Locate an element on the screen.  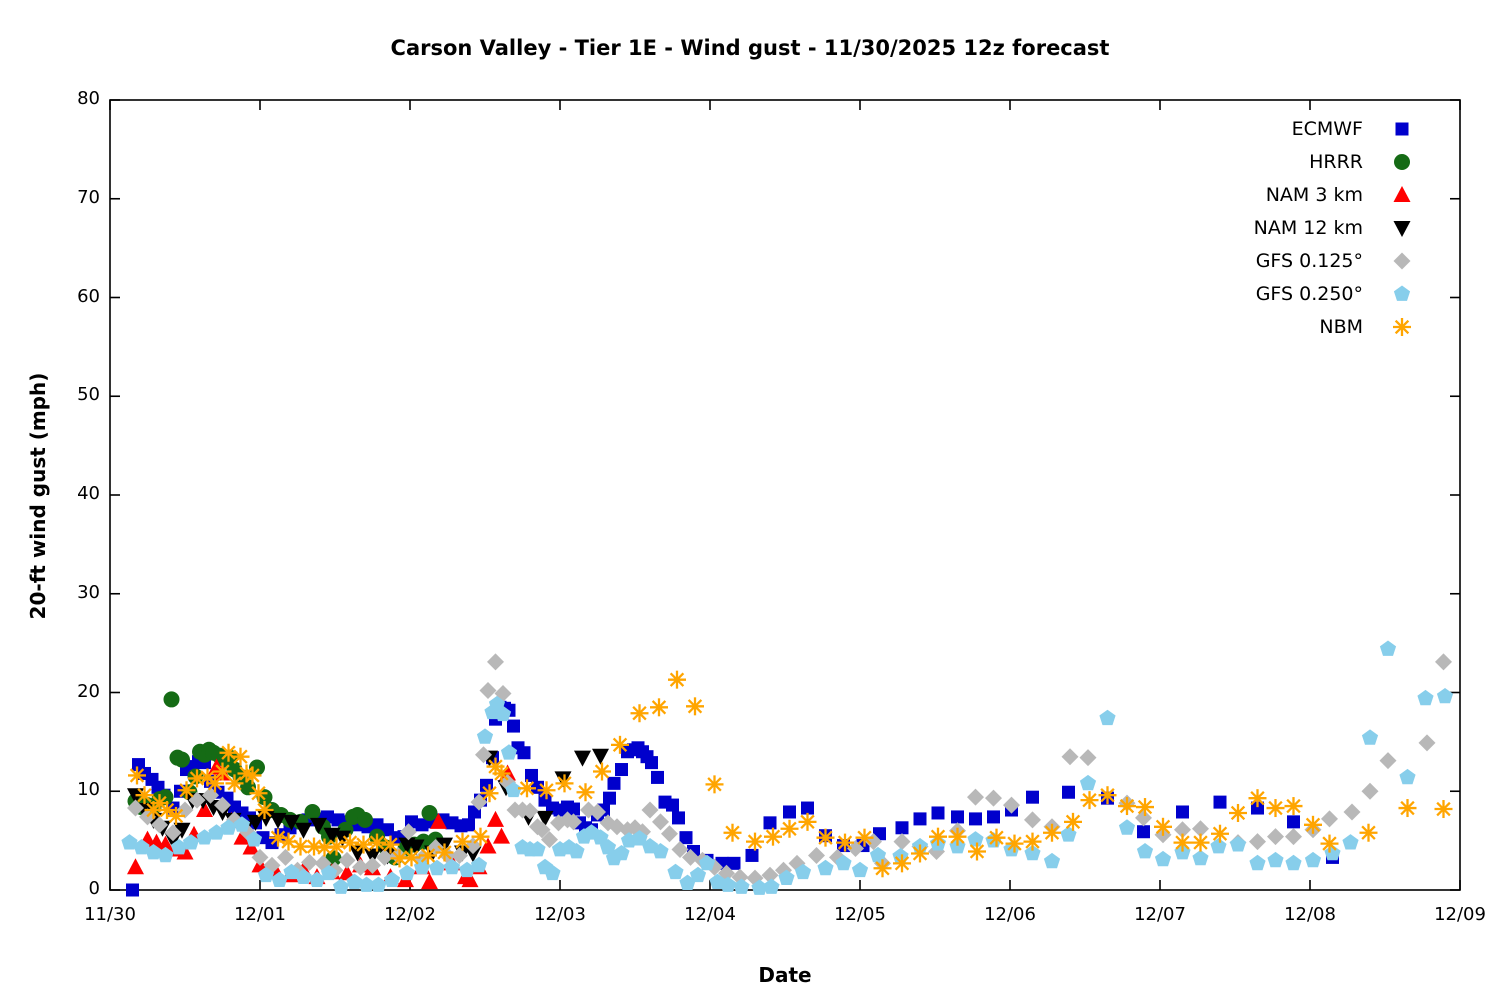
x-tick-label: 12/01 is located at coordinates (260, 914).